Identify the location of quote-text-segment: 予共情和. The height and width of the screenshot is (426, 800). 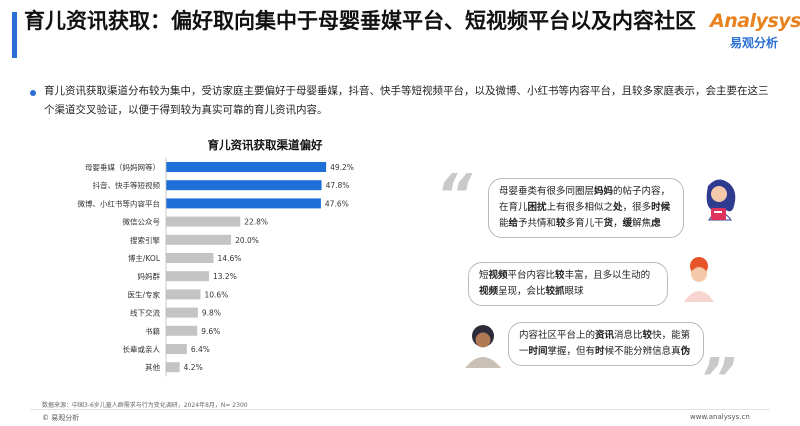
(537, 223).